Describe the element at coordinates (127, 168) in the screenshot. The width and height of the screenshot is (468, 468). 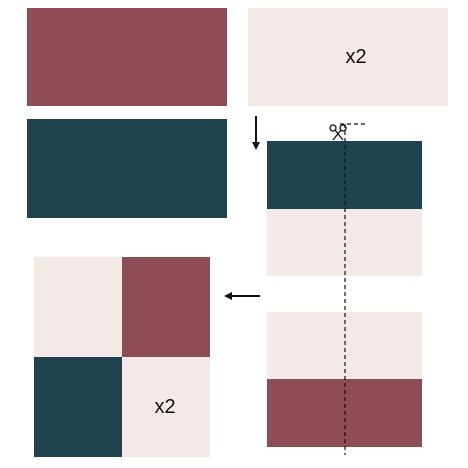
I see `teal-strip` at that location.